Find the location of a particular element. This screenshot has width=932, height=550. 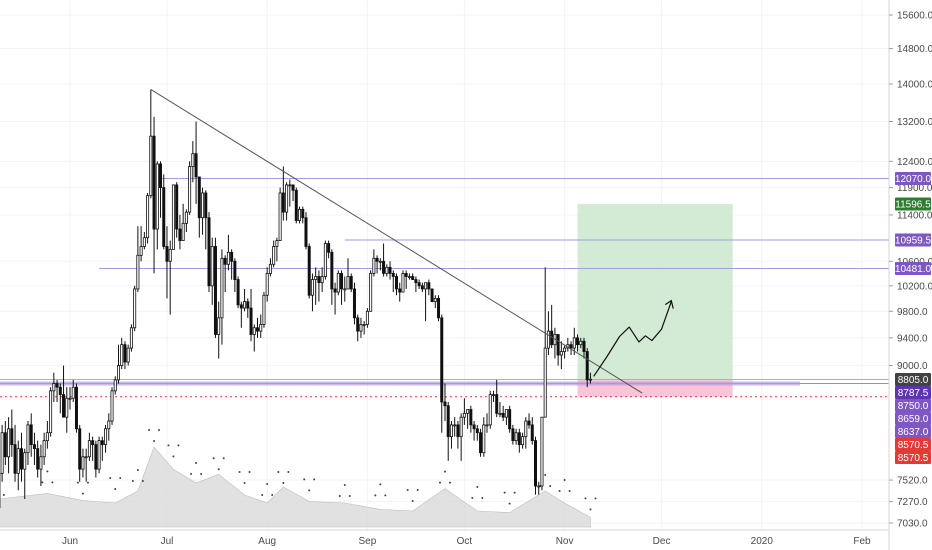

price-tick-label: 12400.0 is located at coordinates (914, 162).